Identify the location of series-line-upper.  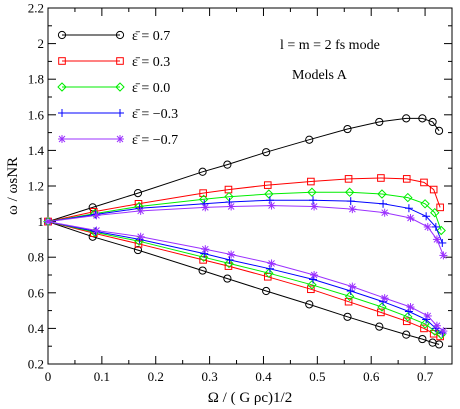
(244, 211).